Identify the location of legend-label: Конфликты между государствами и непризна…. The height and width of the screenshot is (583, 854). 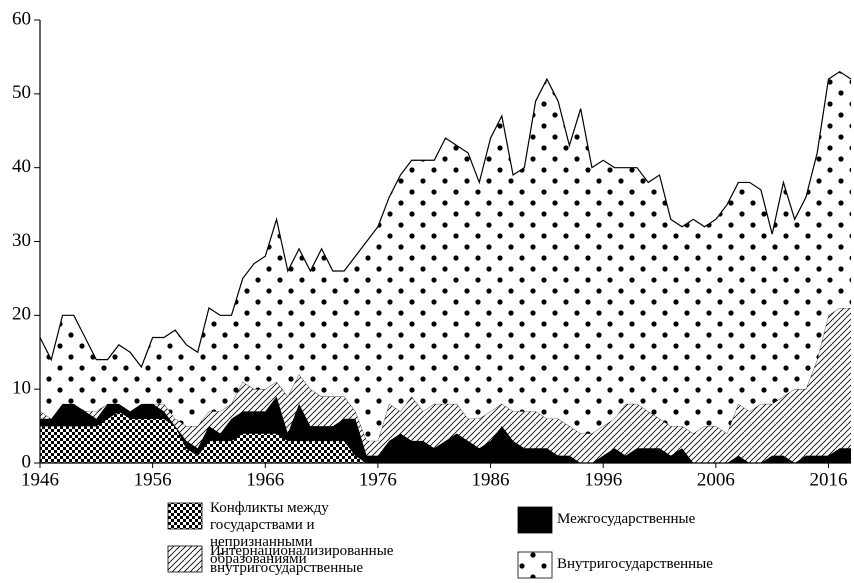
(269, 533).